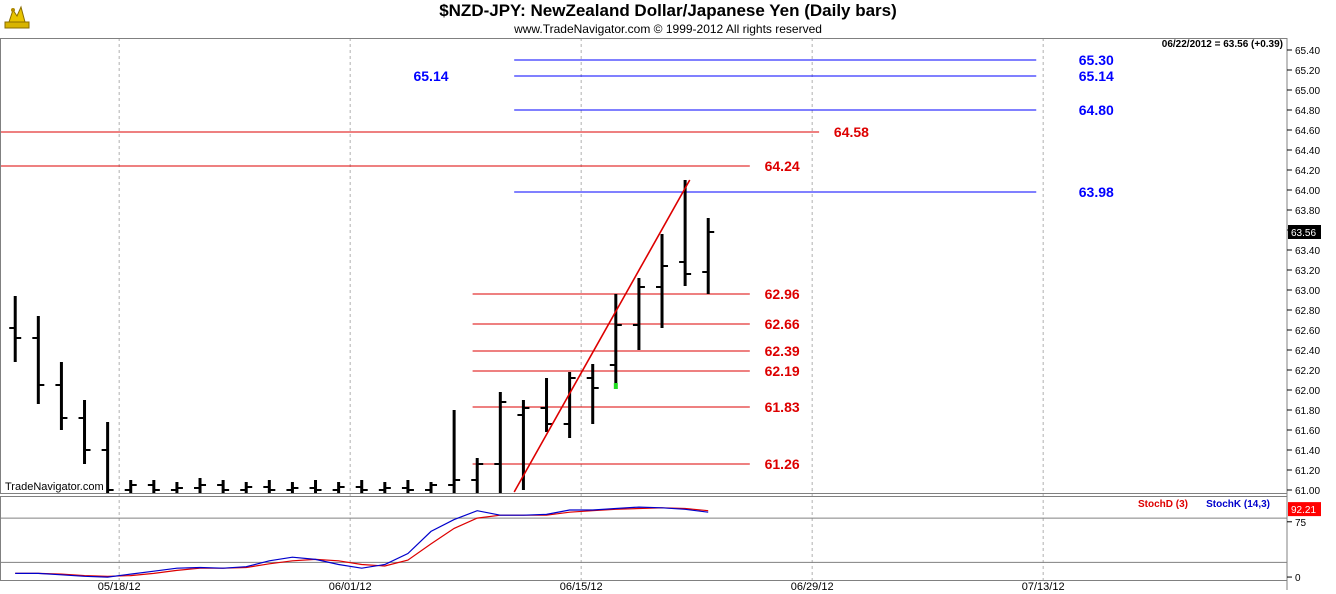 The image size is (1336, 594). What do you see at coordinates (615, 386) in the screenshot?
I see `signal-marker` at bounding box center [615, 386].